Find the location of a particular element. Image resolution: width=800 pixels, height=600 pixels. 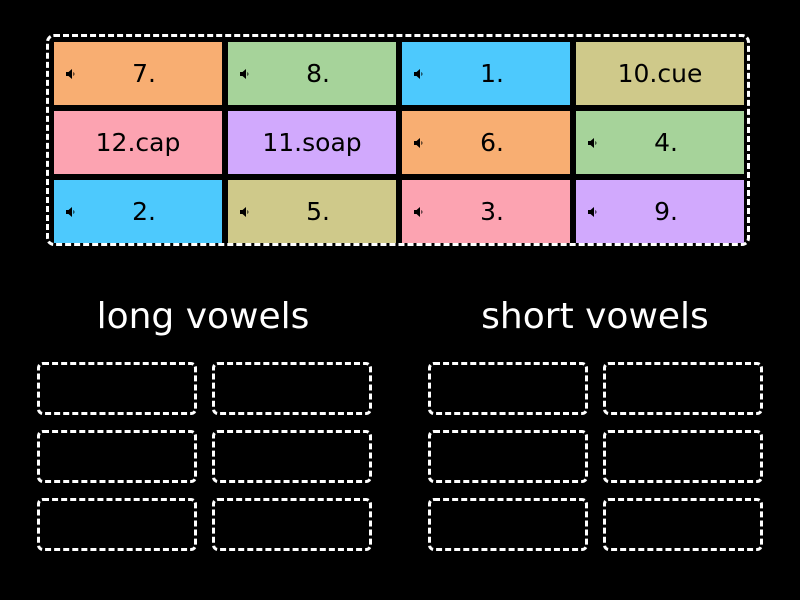

answer-tile: 11.soap is located at coordinates (312, 142).